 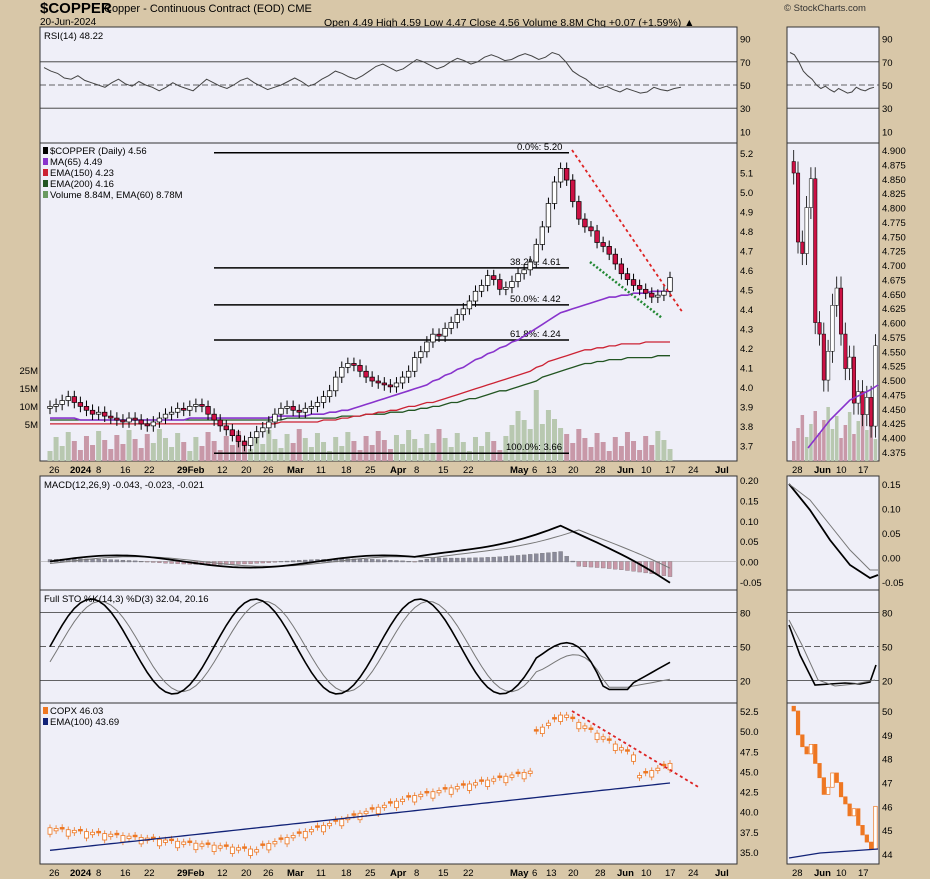 I want to click on rsi-axis-tick: 10, so click(x=745, y=132).